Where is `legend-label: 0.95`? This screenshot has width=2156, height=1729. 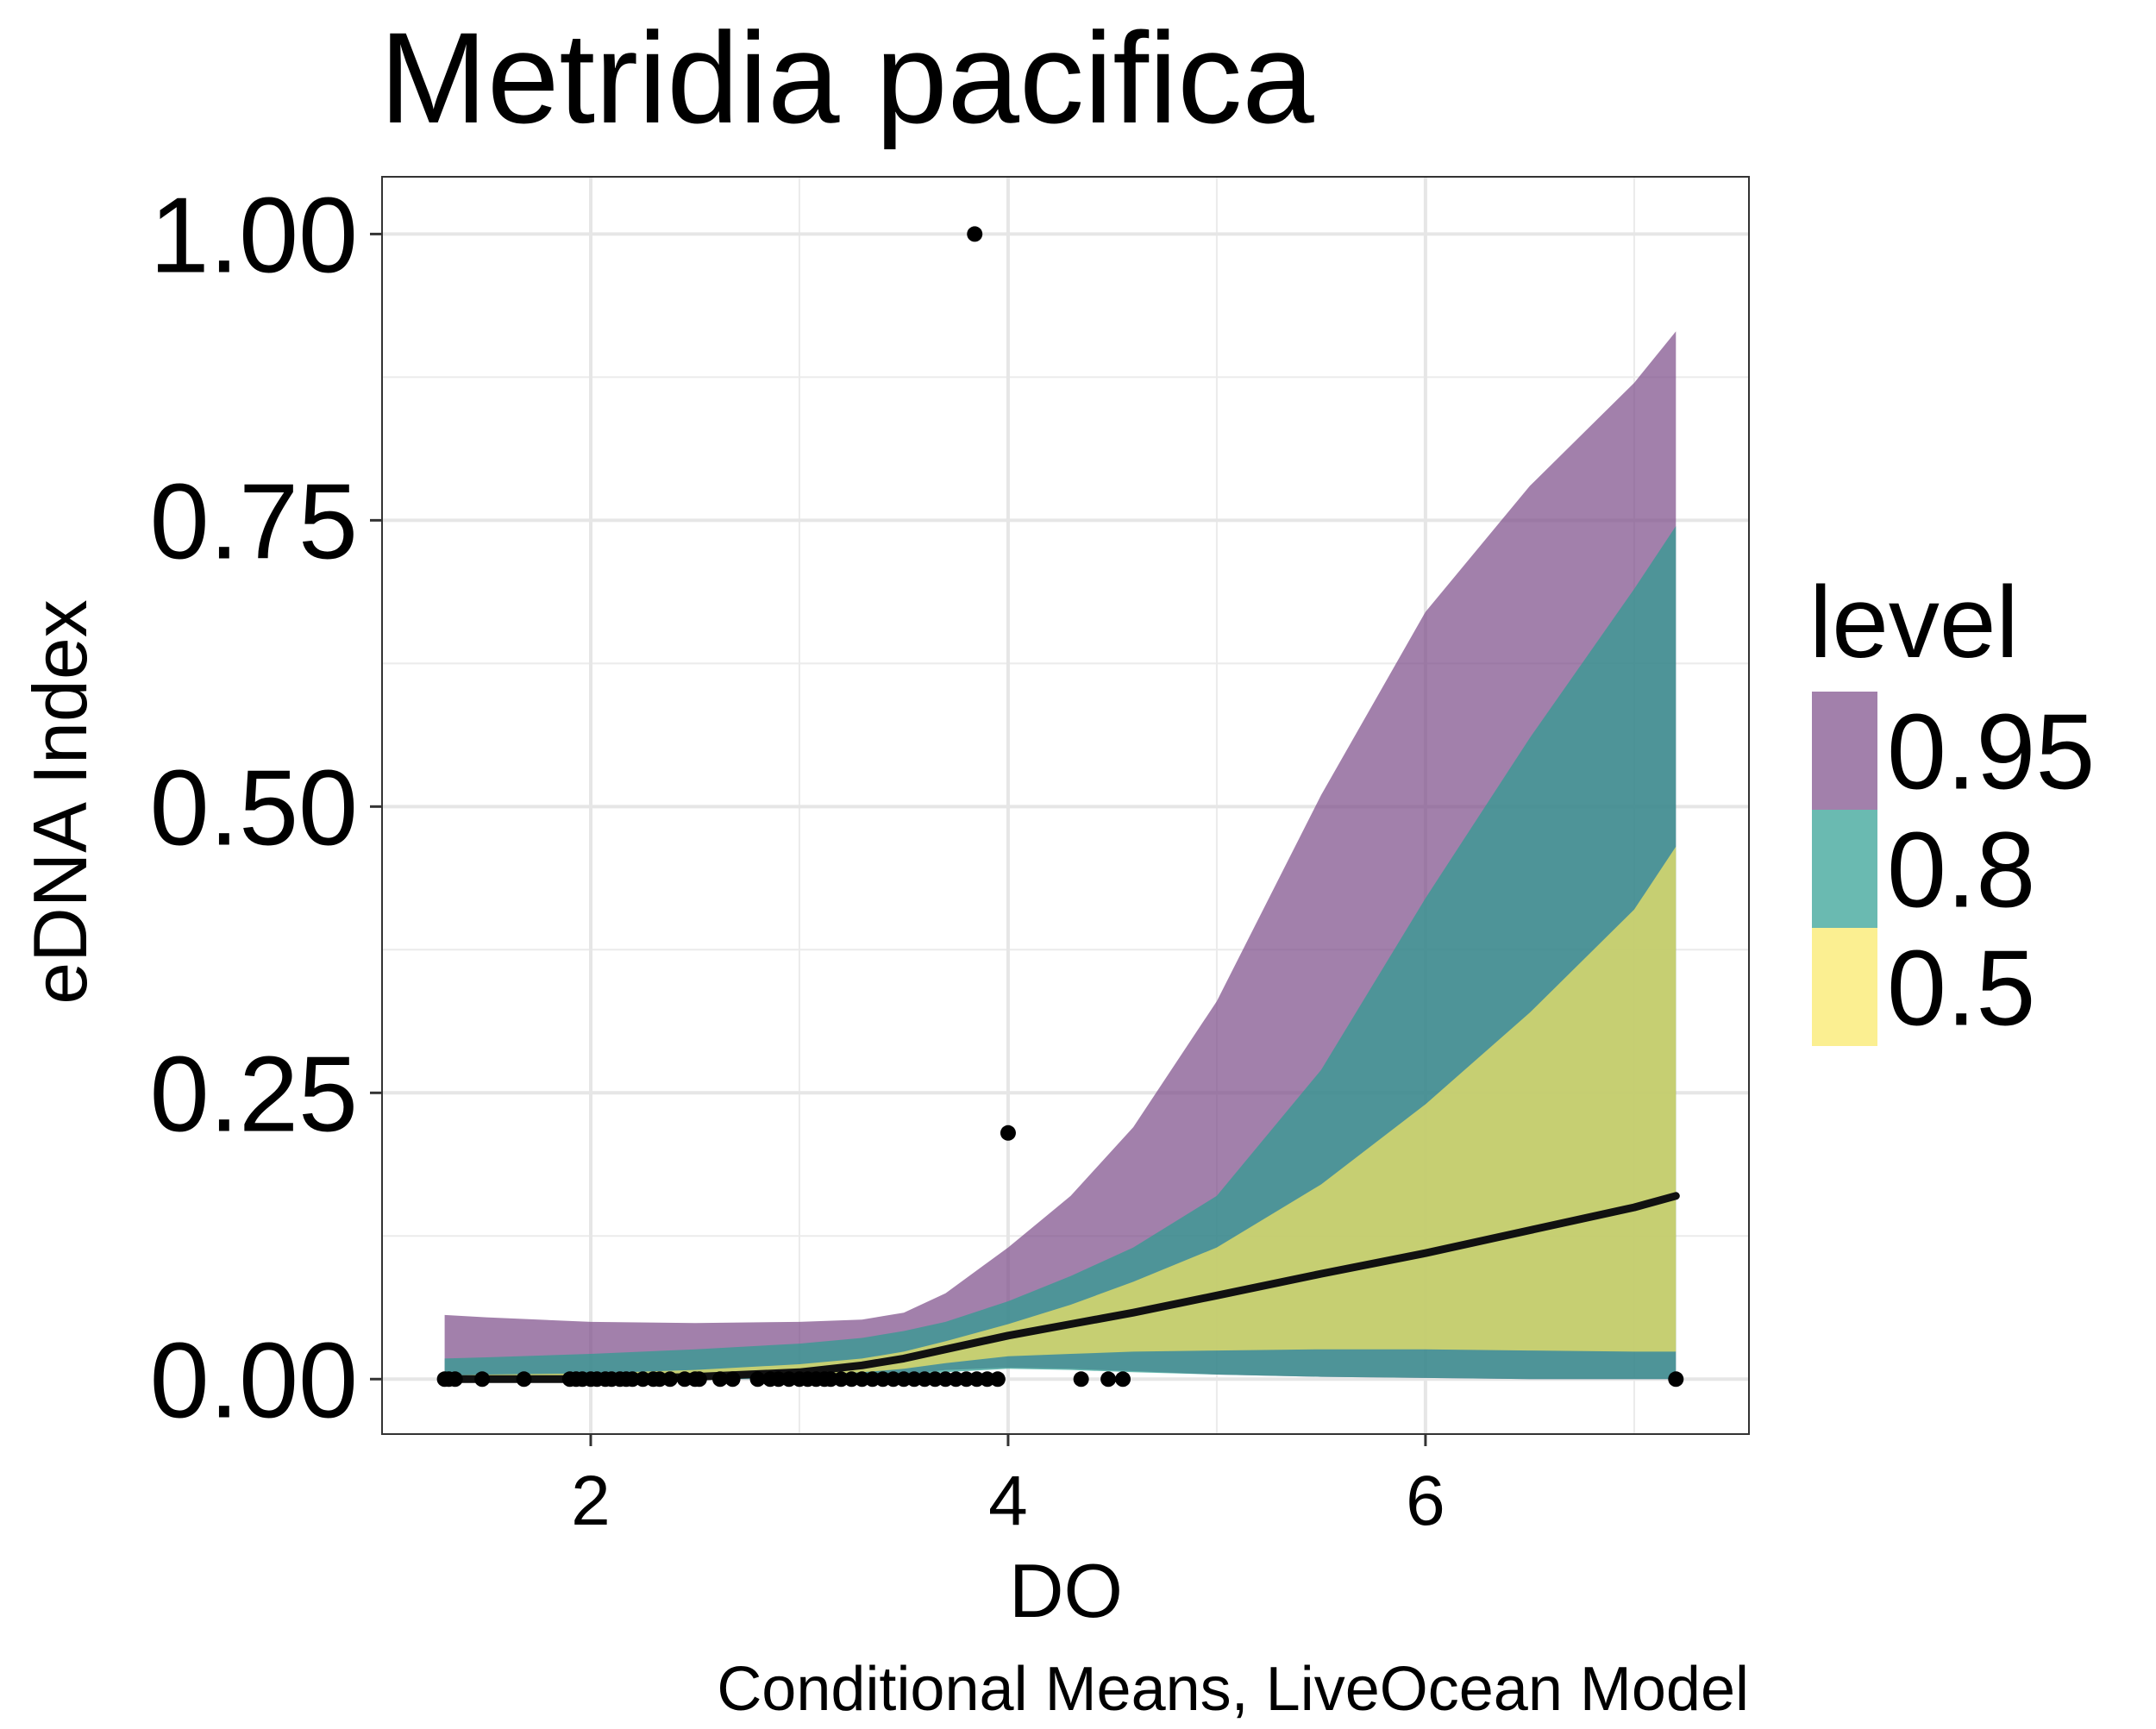
legend-label: 0.95 is located at coordinates (1991, 753).